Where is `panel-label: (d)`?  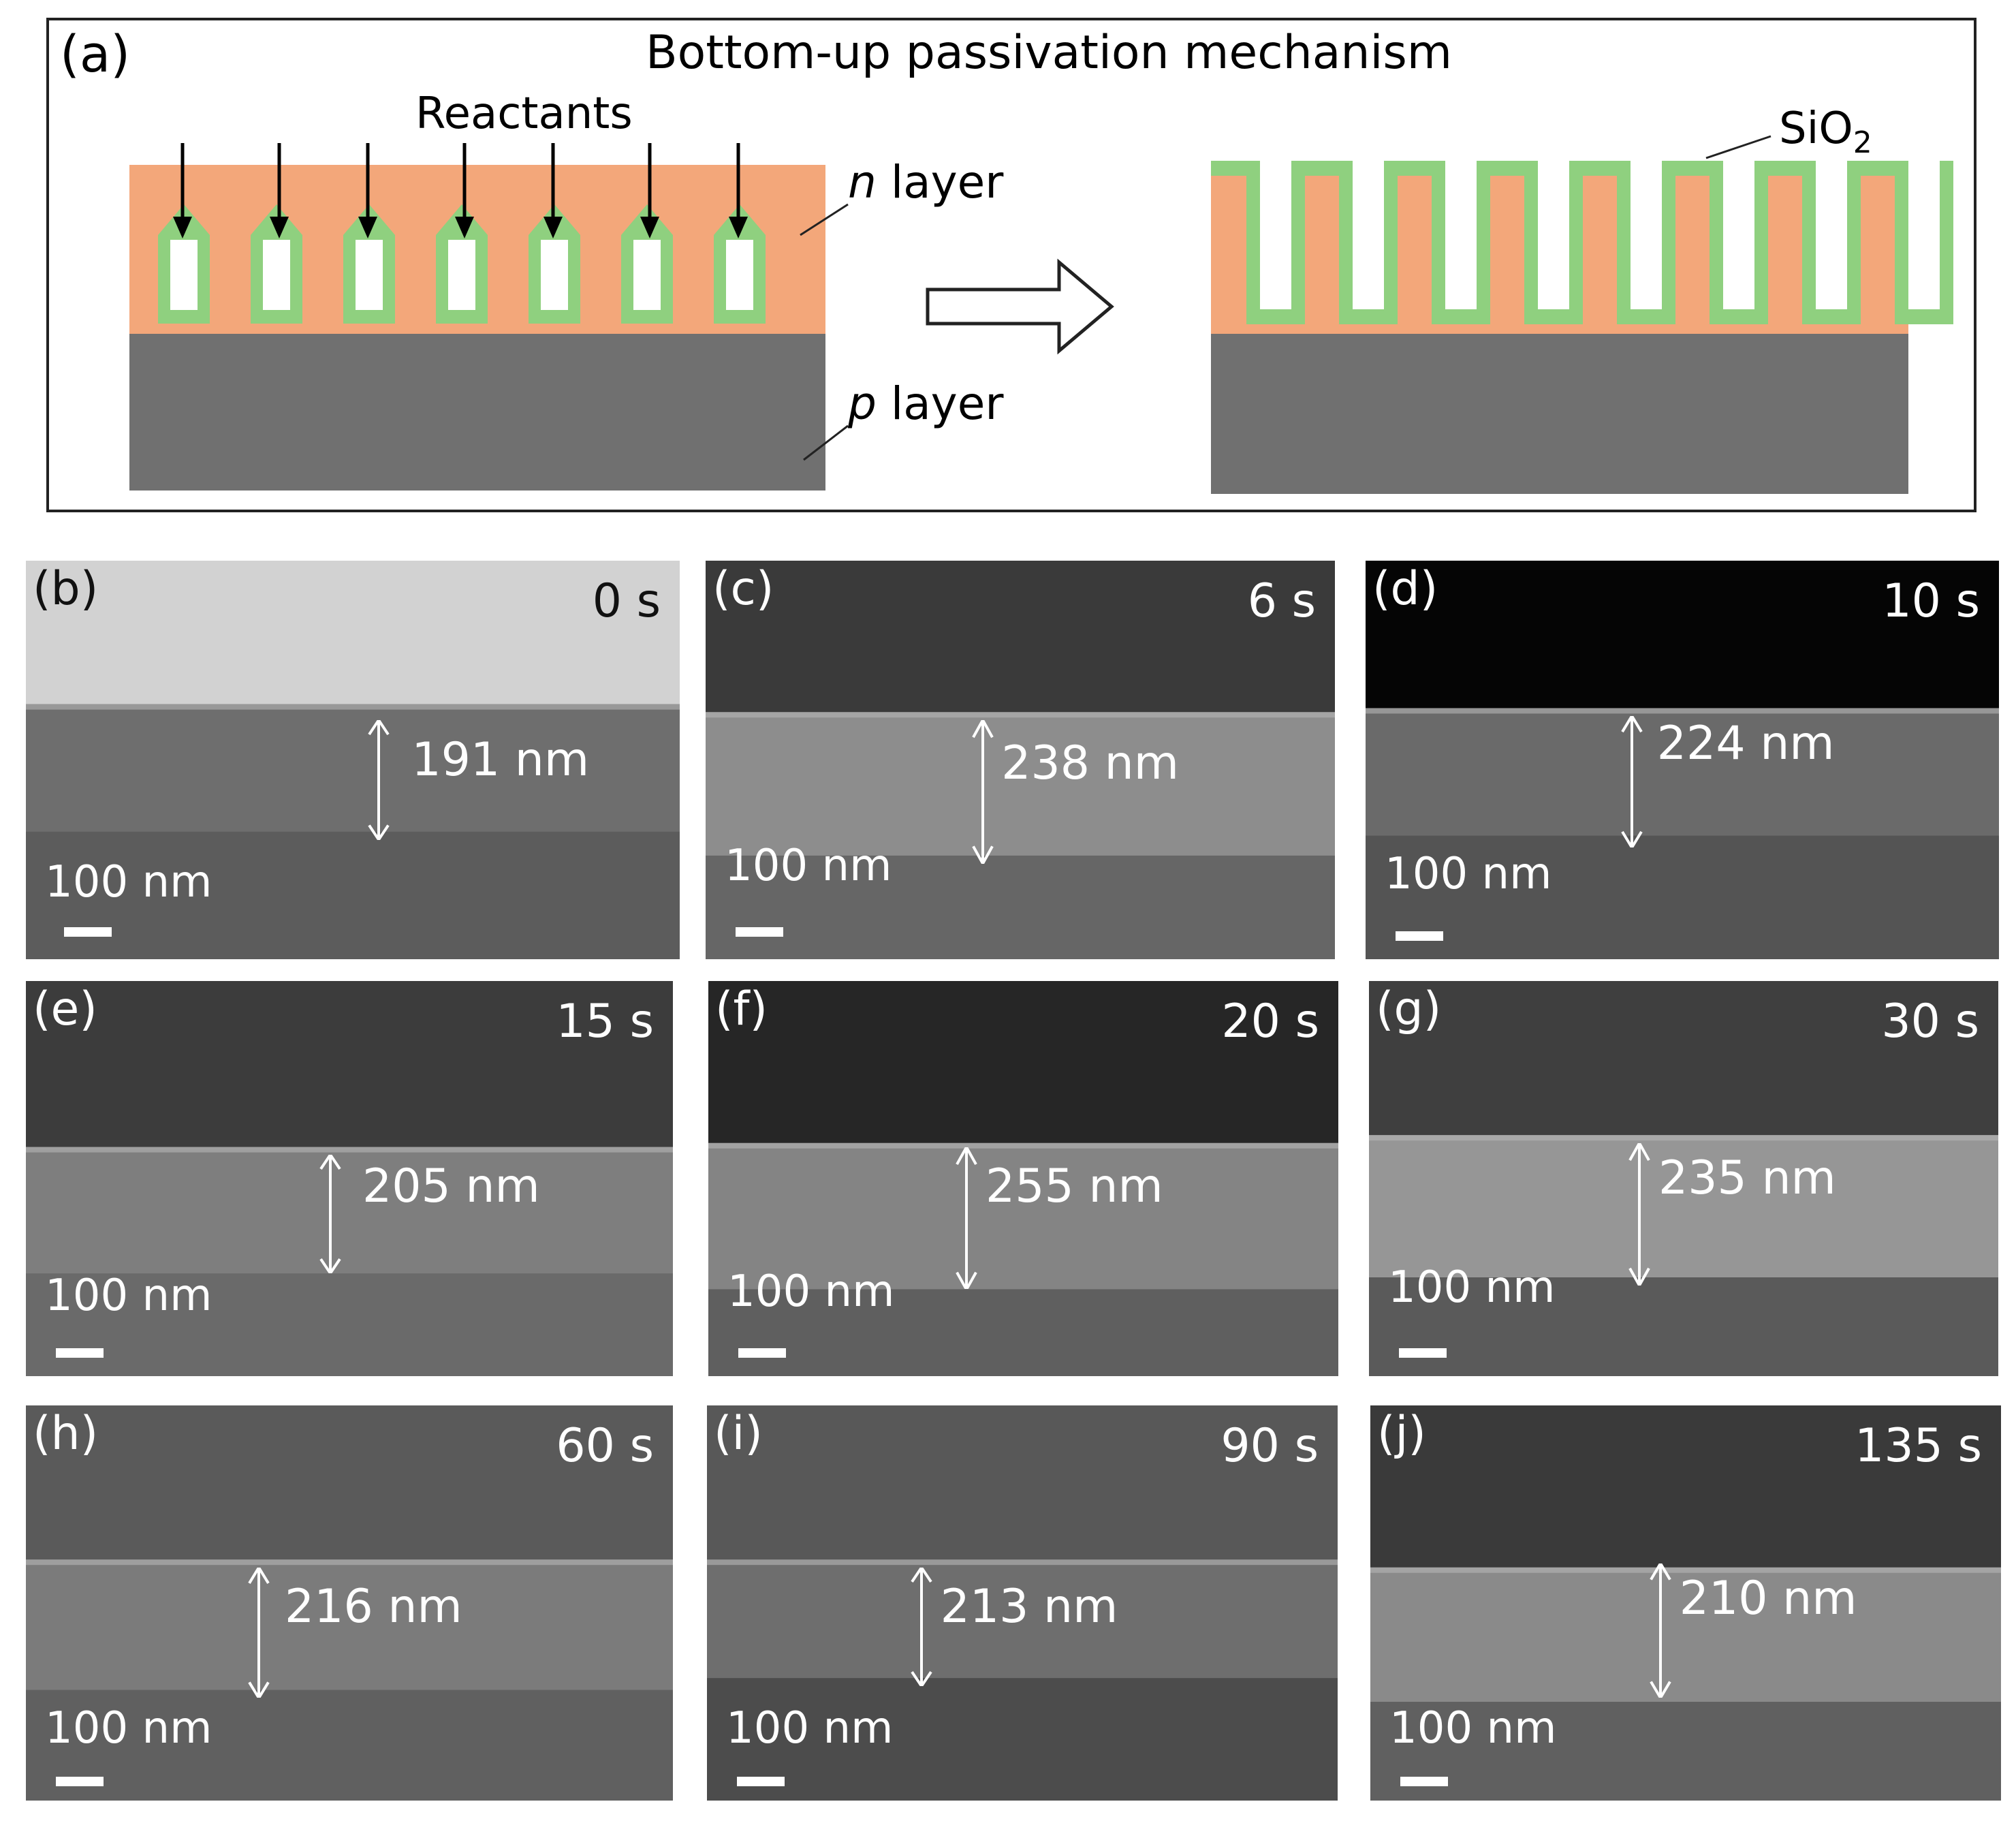 panel-label: (d) is located at coordinates (1405, 589).